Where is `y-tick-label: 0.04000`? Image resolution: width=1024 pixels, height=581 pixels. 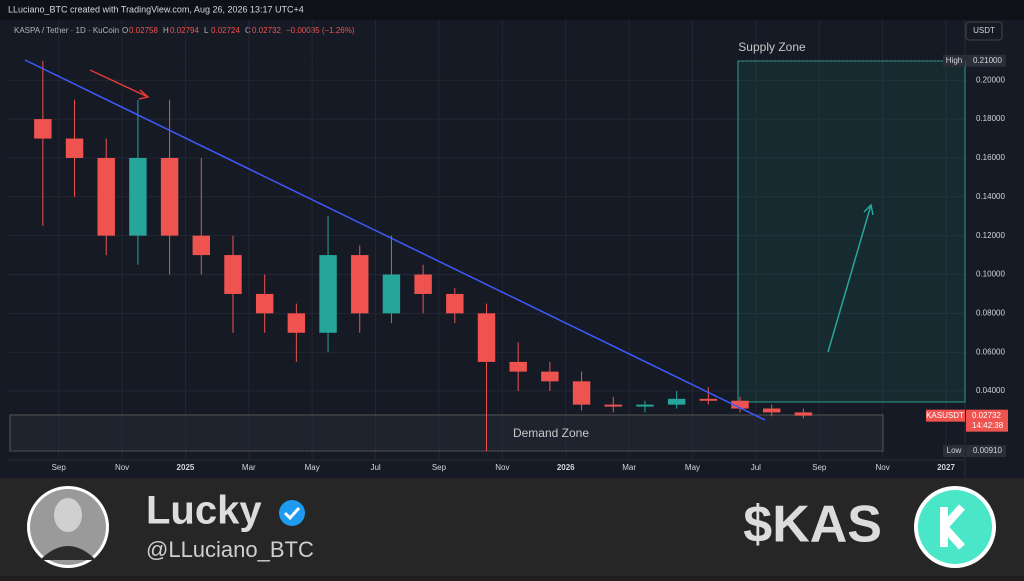 y-tick-label: 0.04000 is located at coordinates (990, 390).